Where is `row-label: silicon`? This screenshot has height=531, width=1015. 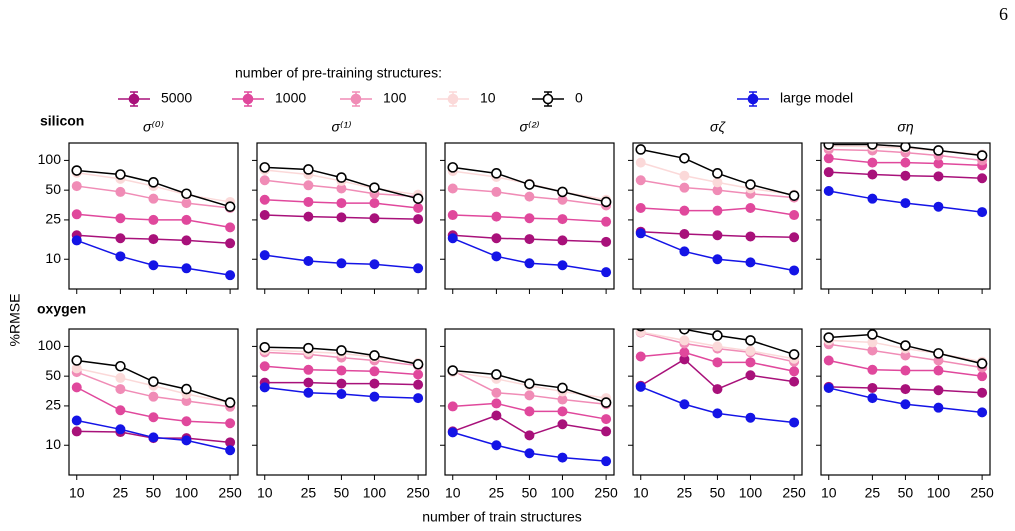 row-label: silicon is located at coordinates (62, 121).